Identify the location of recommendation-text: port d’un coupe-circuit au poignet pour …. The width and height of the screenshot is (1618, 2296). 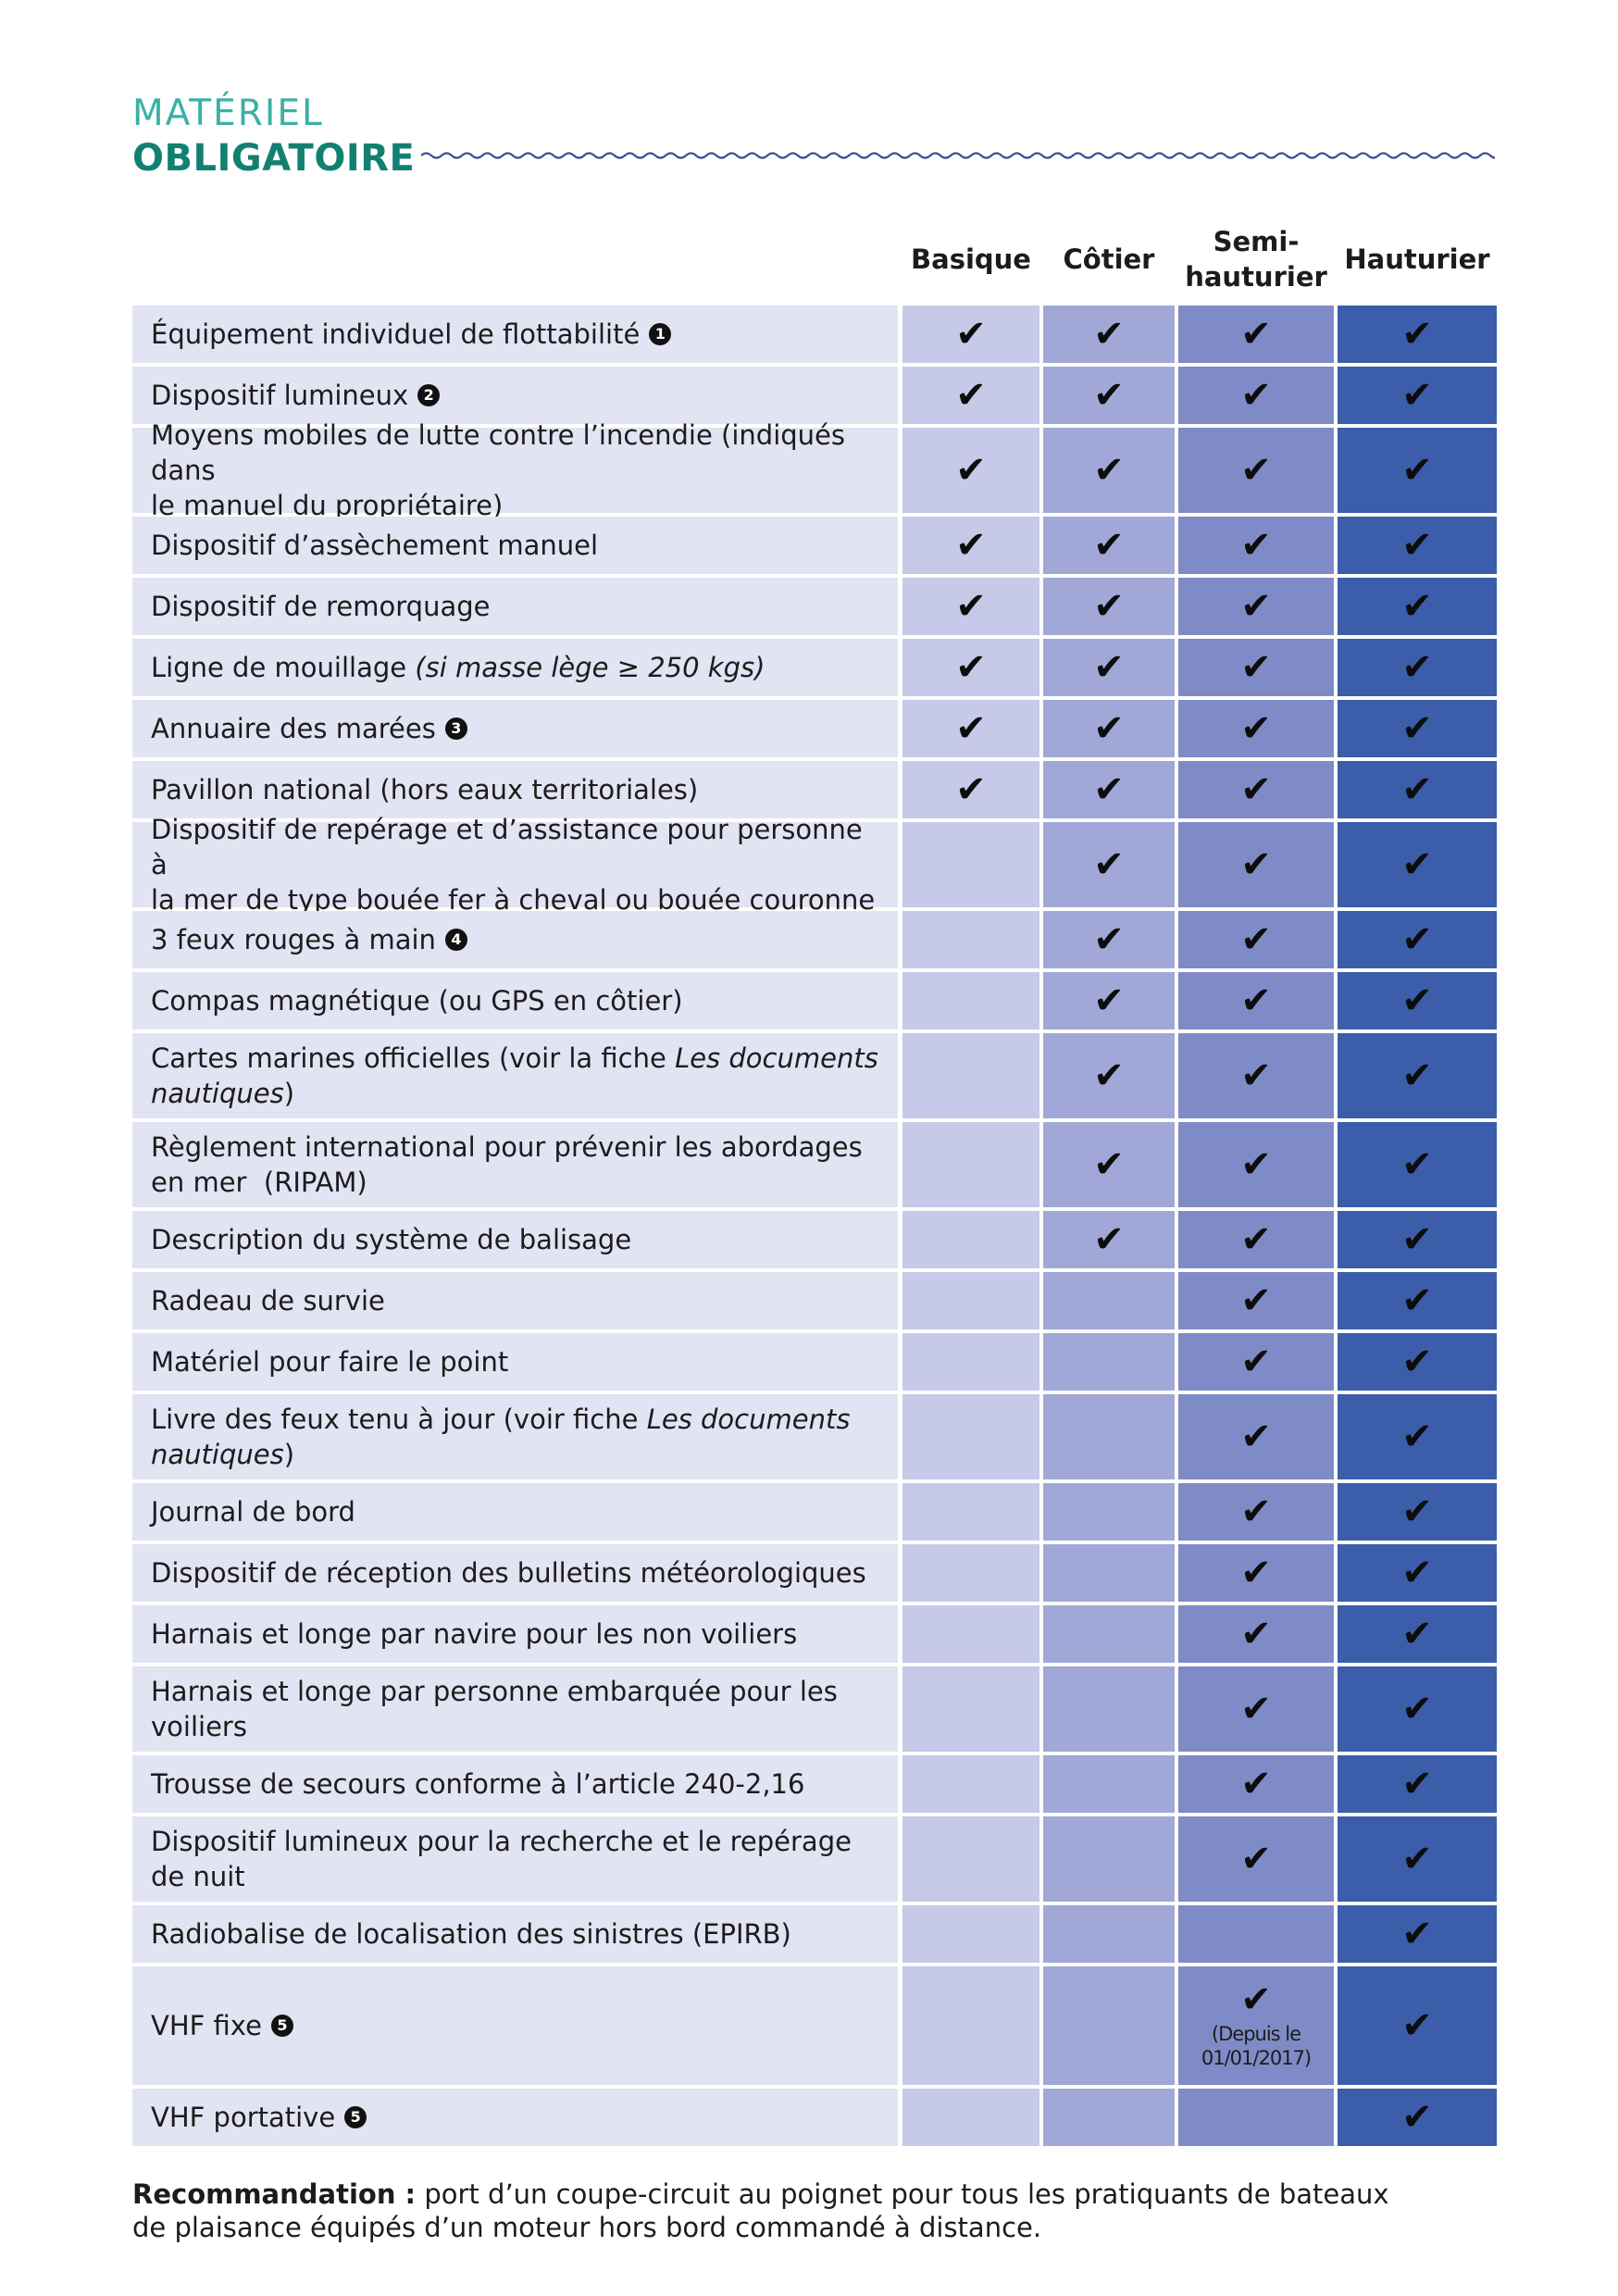
(760, 2210).